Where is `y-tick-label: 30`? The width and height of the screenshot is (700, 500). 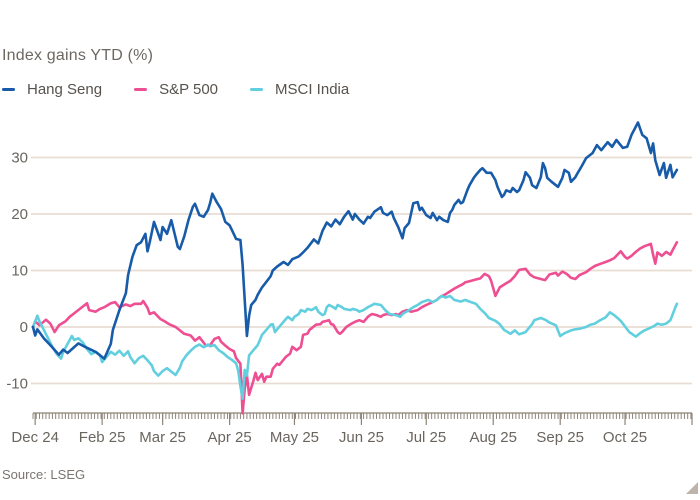 y-tick-label: 30 is located at coordinates (19, 158).